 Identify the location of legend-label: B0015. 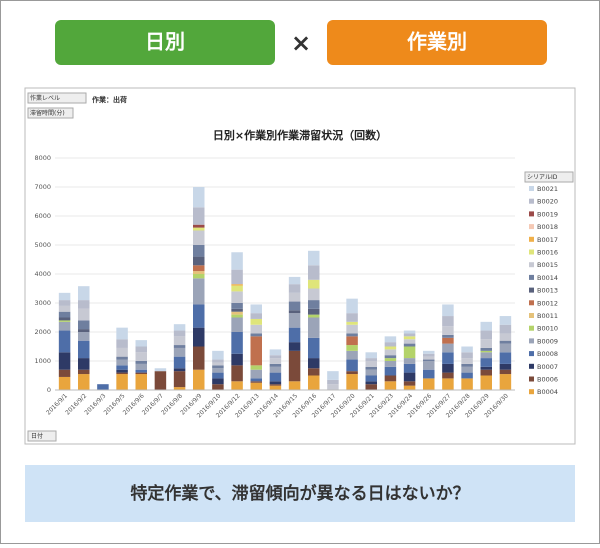
(547, 265).